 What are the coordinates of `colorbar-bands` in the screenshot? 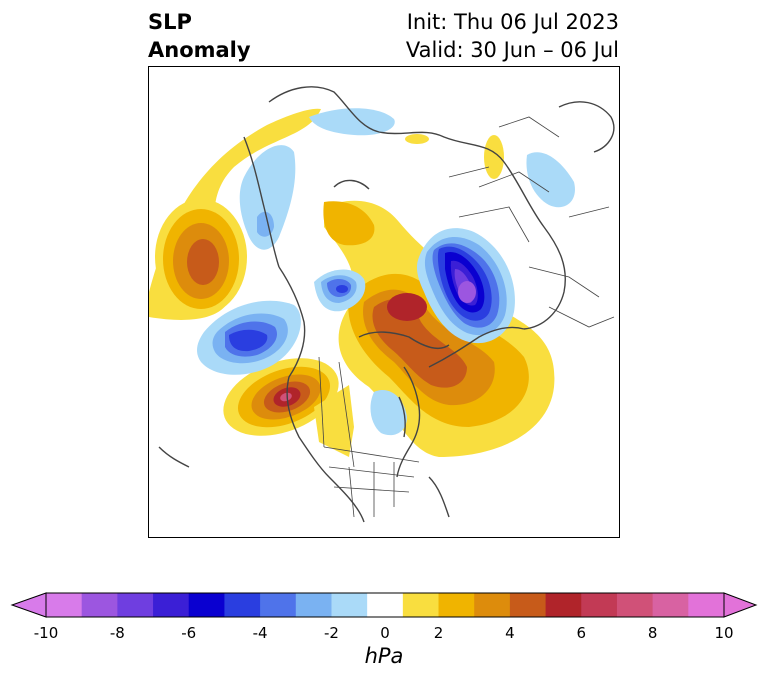 It's located at (384, 605).